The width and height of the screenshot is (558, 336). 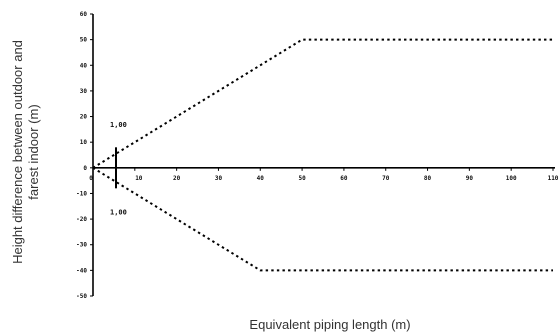 I want to click on y-axis-title-line-1: Height difference between outdoor and, so click(x=17, y=152).